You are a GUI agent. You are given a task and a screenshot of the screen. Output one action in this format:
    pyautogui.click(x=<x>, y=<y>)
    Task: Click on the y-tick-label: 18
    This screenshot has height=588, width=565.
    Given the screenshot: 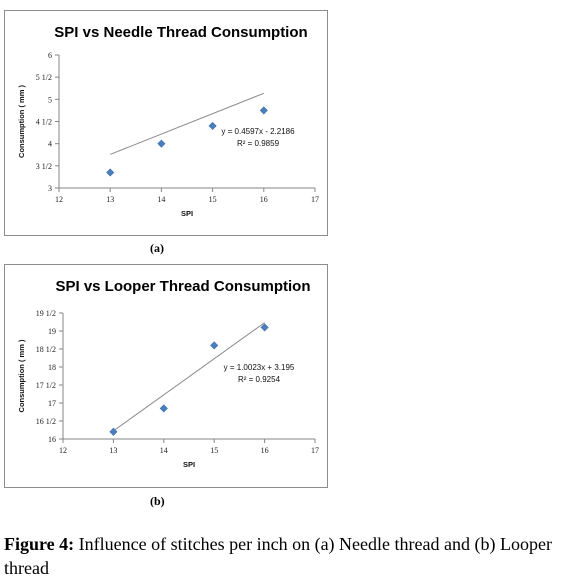 What is the action you would take?
    pyautogui.click(x=52, y=367)
    